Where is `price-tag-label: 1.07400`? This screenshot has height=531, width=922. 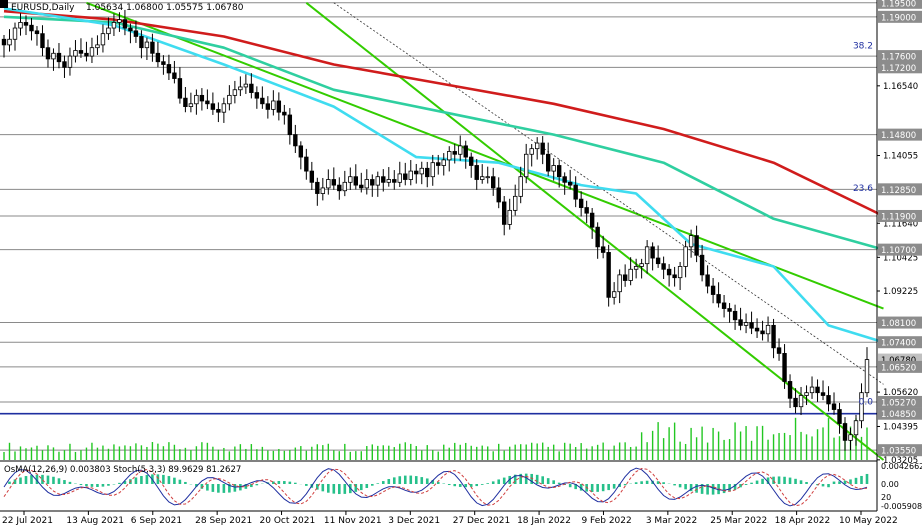 price-tag-label: 1.07400 is located at coordinates (898, 344).